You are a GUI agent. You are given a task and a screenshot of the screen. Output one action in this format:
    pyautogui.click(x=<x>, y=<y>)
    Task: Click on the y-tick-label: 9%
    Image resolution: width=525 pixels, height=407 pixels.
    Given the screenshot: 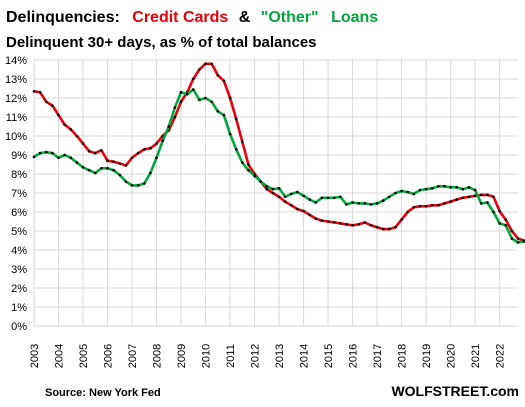 What is the action you would take?
    pyautogui.click(x=19, y=156)
    